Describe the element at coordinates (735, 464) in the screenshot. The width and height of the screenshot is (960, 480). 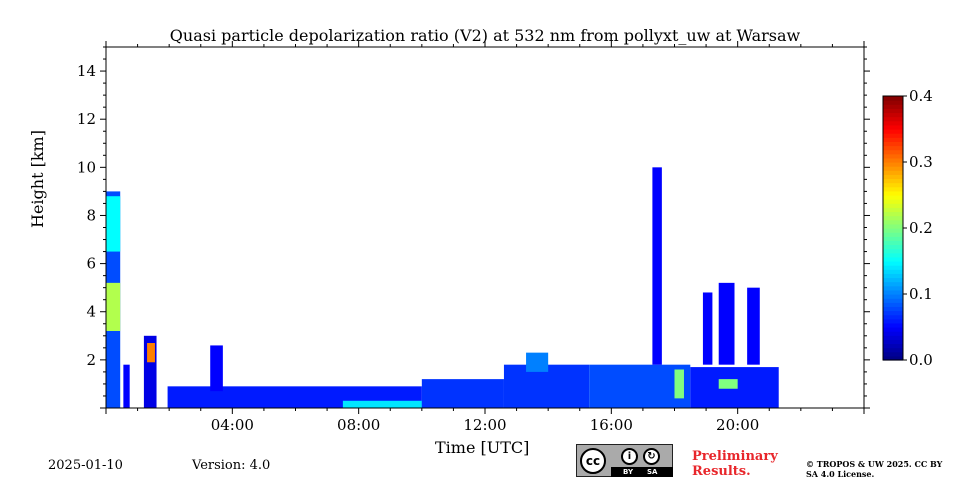
I see `preliminary-results-note: Preliminary Results.` at that location.